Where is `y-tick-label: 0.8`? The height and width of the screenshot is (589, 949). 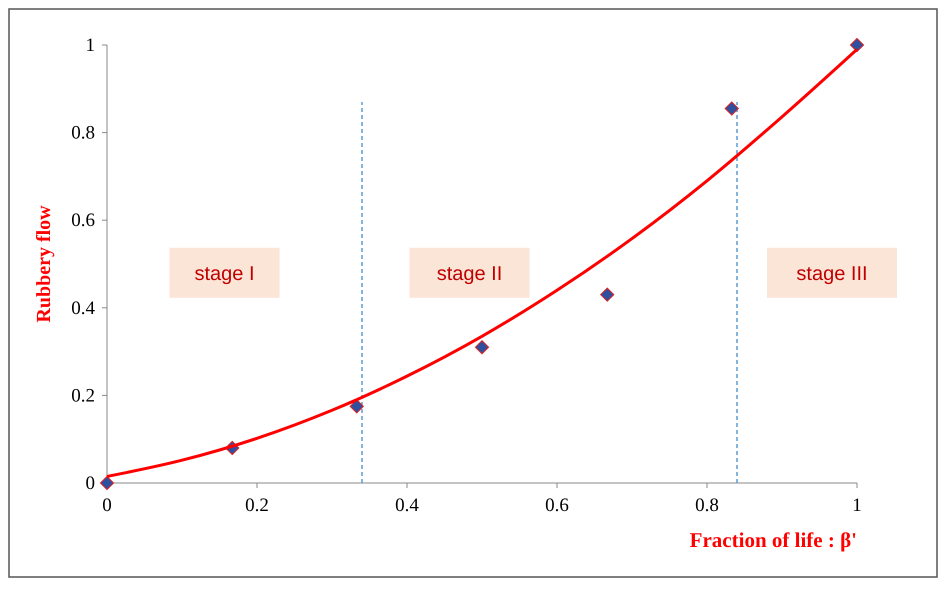 y-tick-label: 0.8 is located at coordinates (83, 133).